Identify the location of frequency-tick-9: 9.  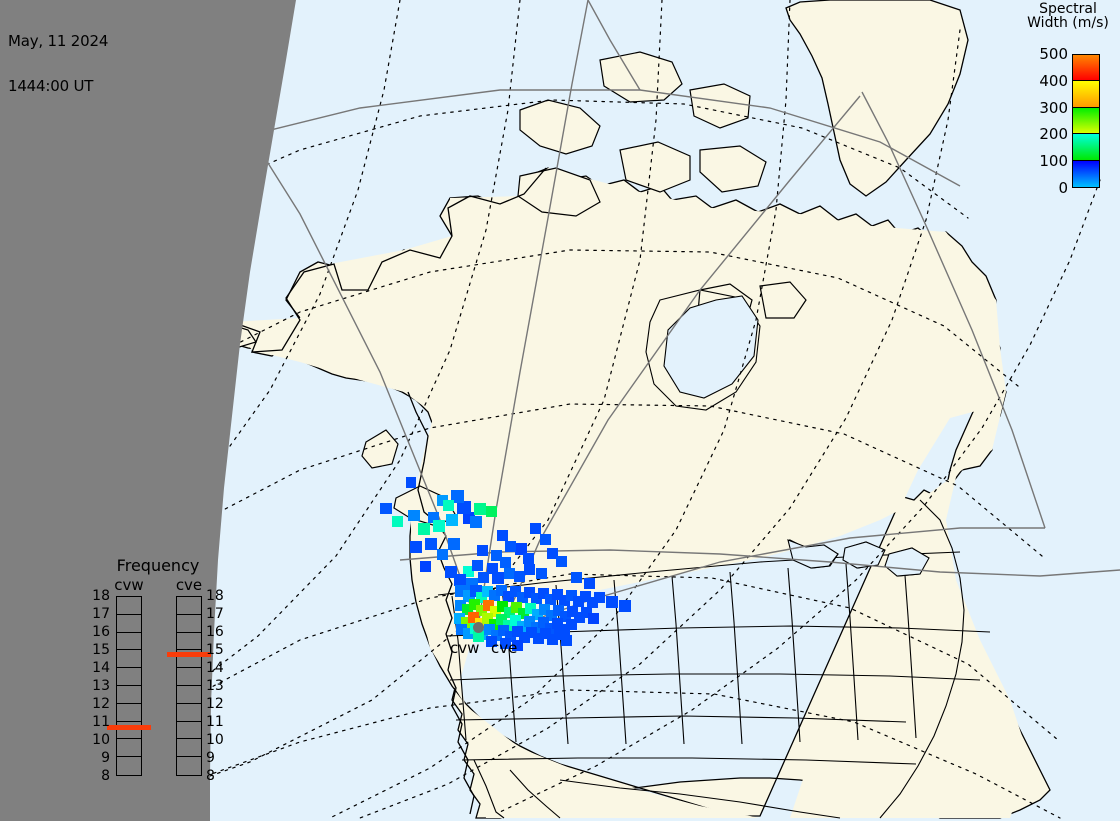
(210, 758).